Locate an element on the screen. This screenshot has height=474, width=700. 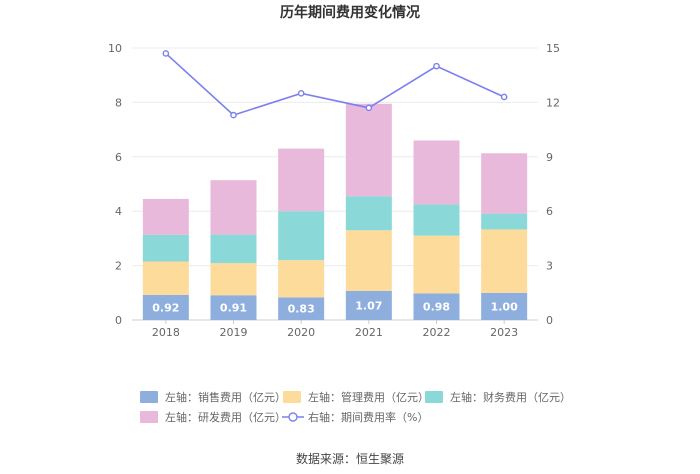
legend-label: 左轴：财务费用（亿元） is located at coordinates (510, 397).